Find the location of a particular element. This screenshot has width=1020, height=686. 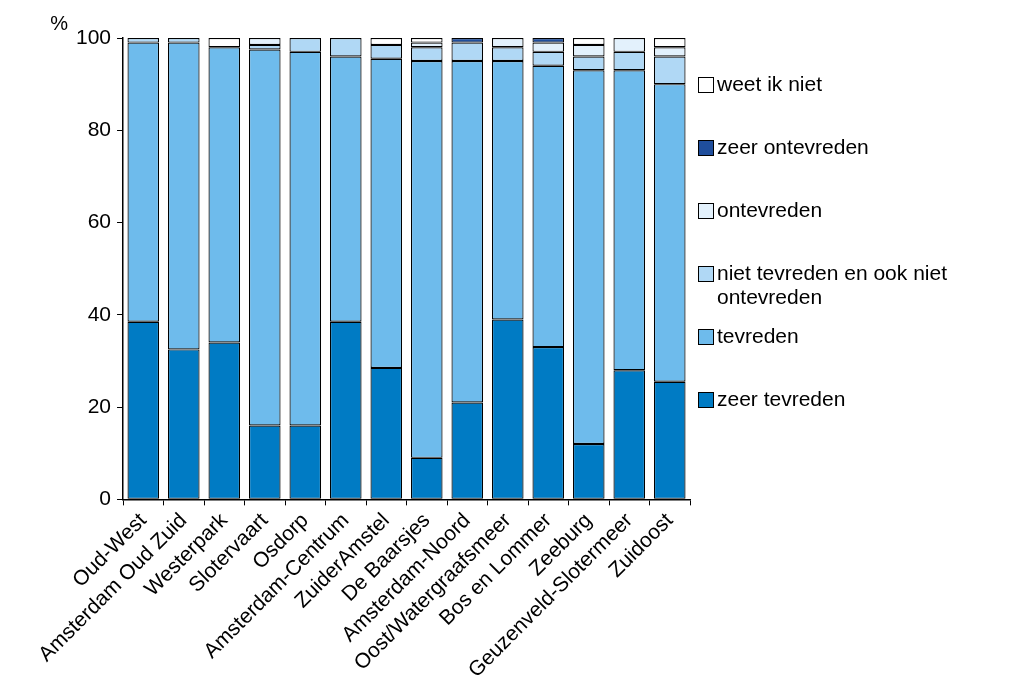

legend-label: niet tevreden en ook niet ontevreden is located at coordinates (832, 285).